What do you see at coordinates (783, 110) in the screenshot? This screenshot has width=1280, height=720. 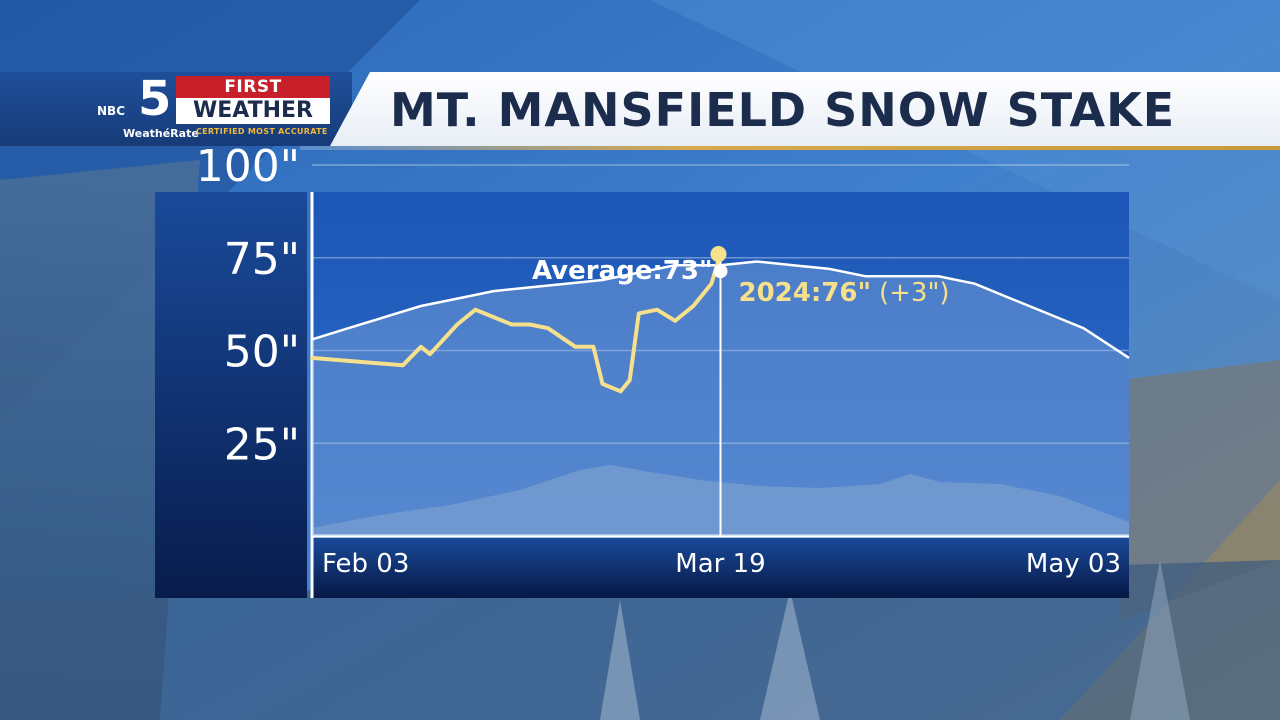 I see `page-title: MT. MANSFIELD SNOW STAKE` at bounding box center [783, 110].